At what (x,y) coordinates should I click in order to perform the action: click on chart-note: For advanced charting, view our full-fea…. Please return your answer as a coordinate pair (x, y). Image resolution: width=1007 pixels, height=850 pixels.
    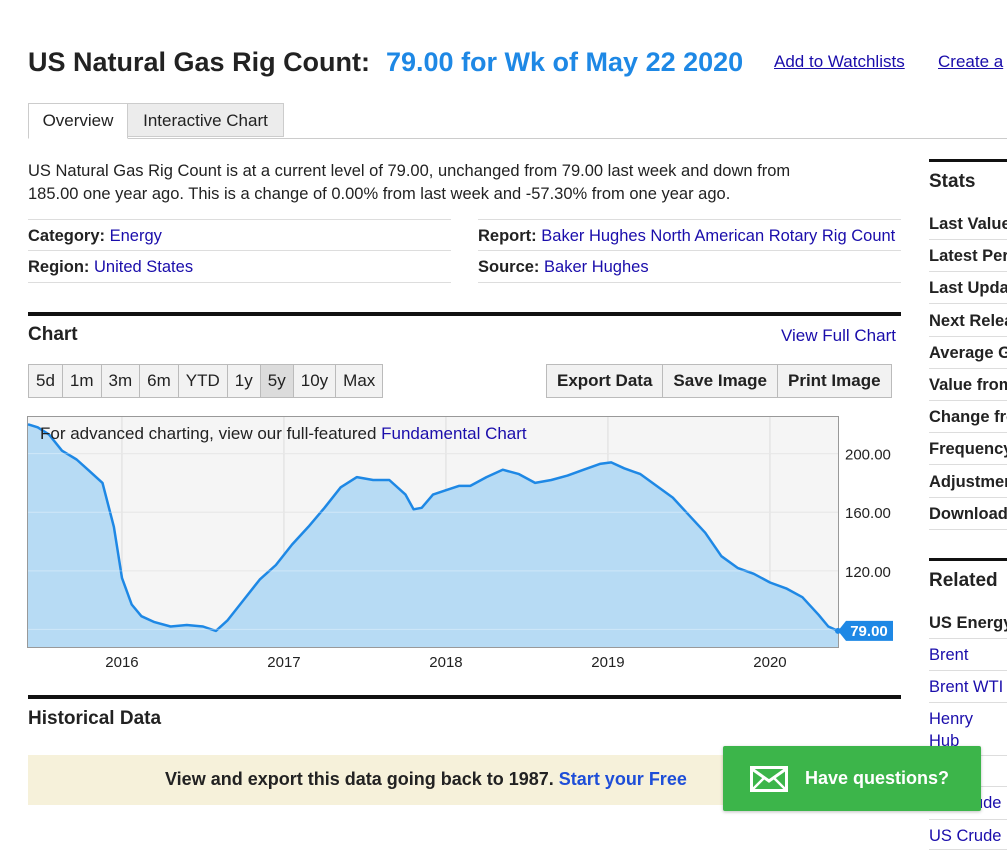
    Looking at the image, I should click on (283, 434).